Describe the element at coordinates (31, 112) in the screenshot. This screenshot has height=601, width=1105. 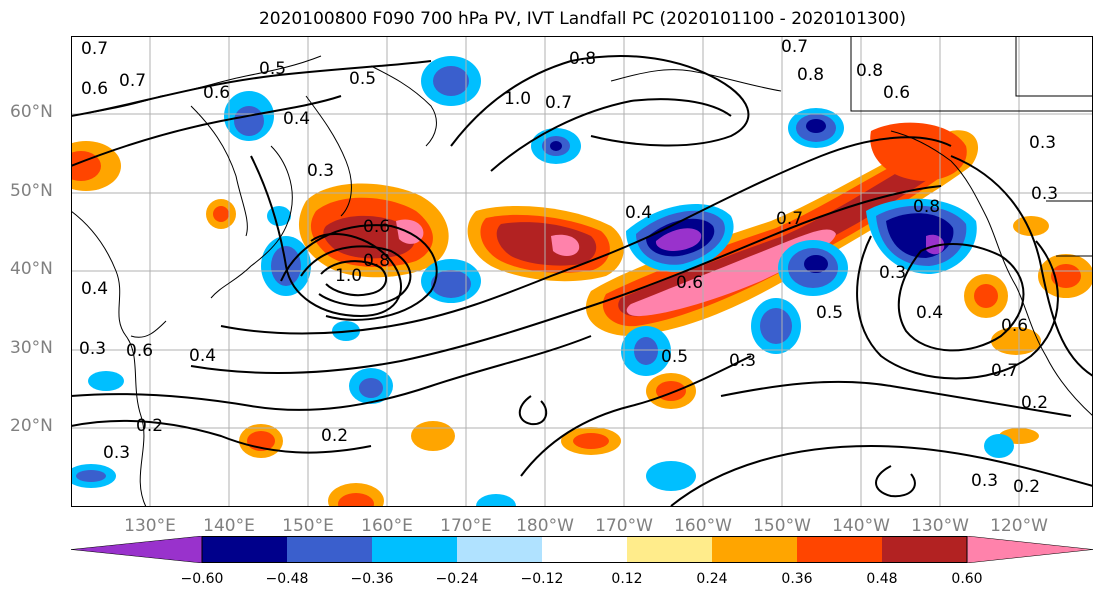
I see `lat-label: 60°N` at that location.